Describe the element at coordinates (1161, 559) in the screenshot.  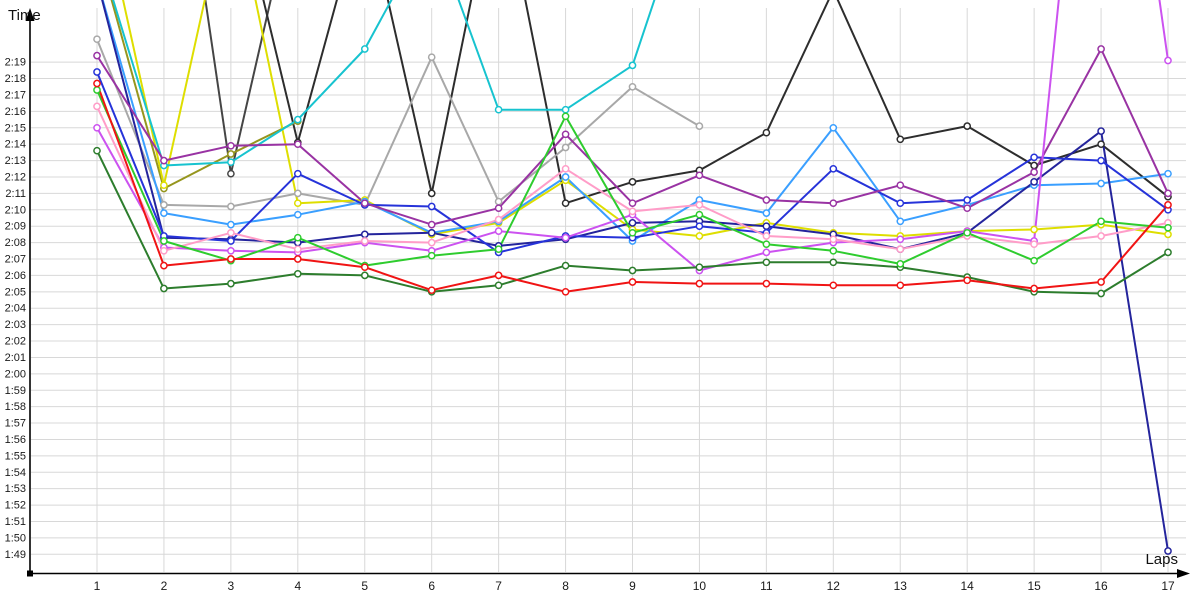
I see `x-axis-title: Laps` at that location.